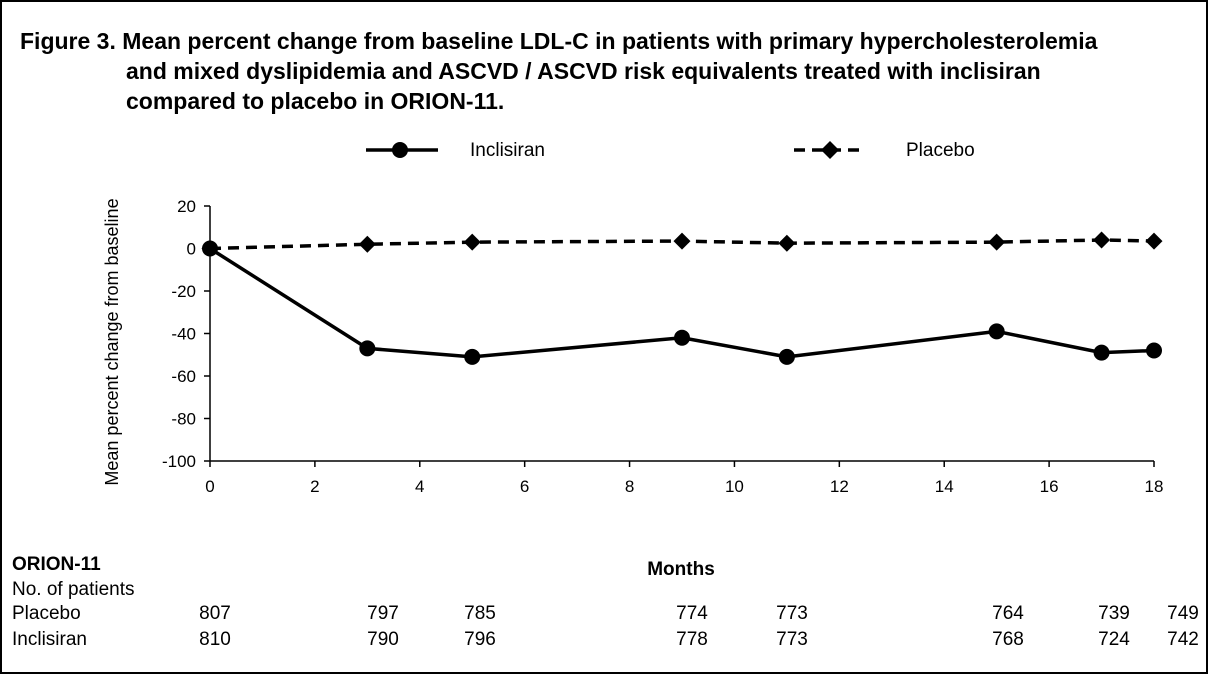  I want to click on table-count-placebo: 785, so click(480, 613).